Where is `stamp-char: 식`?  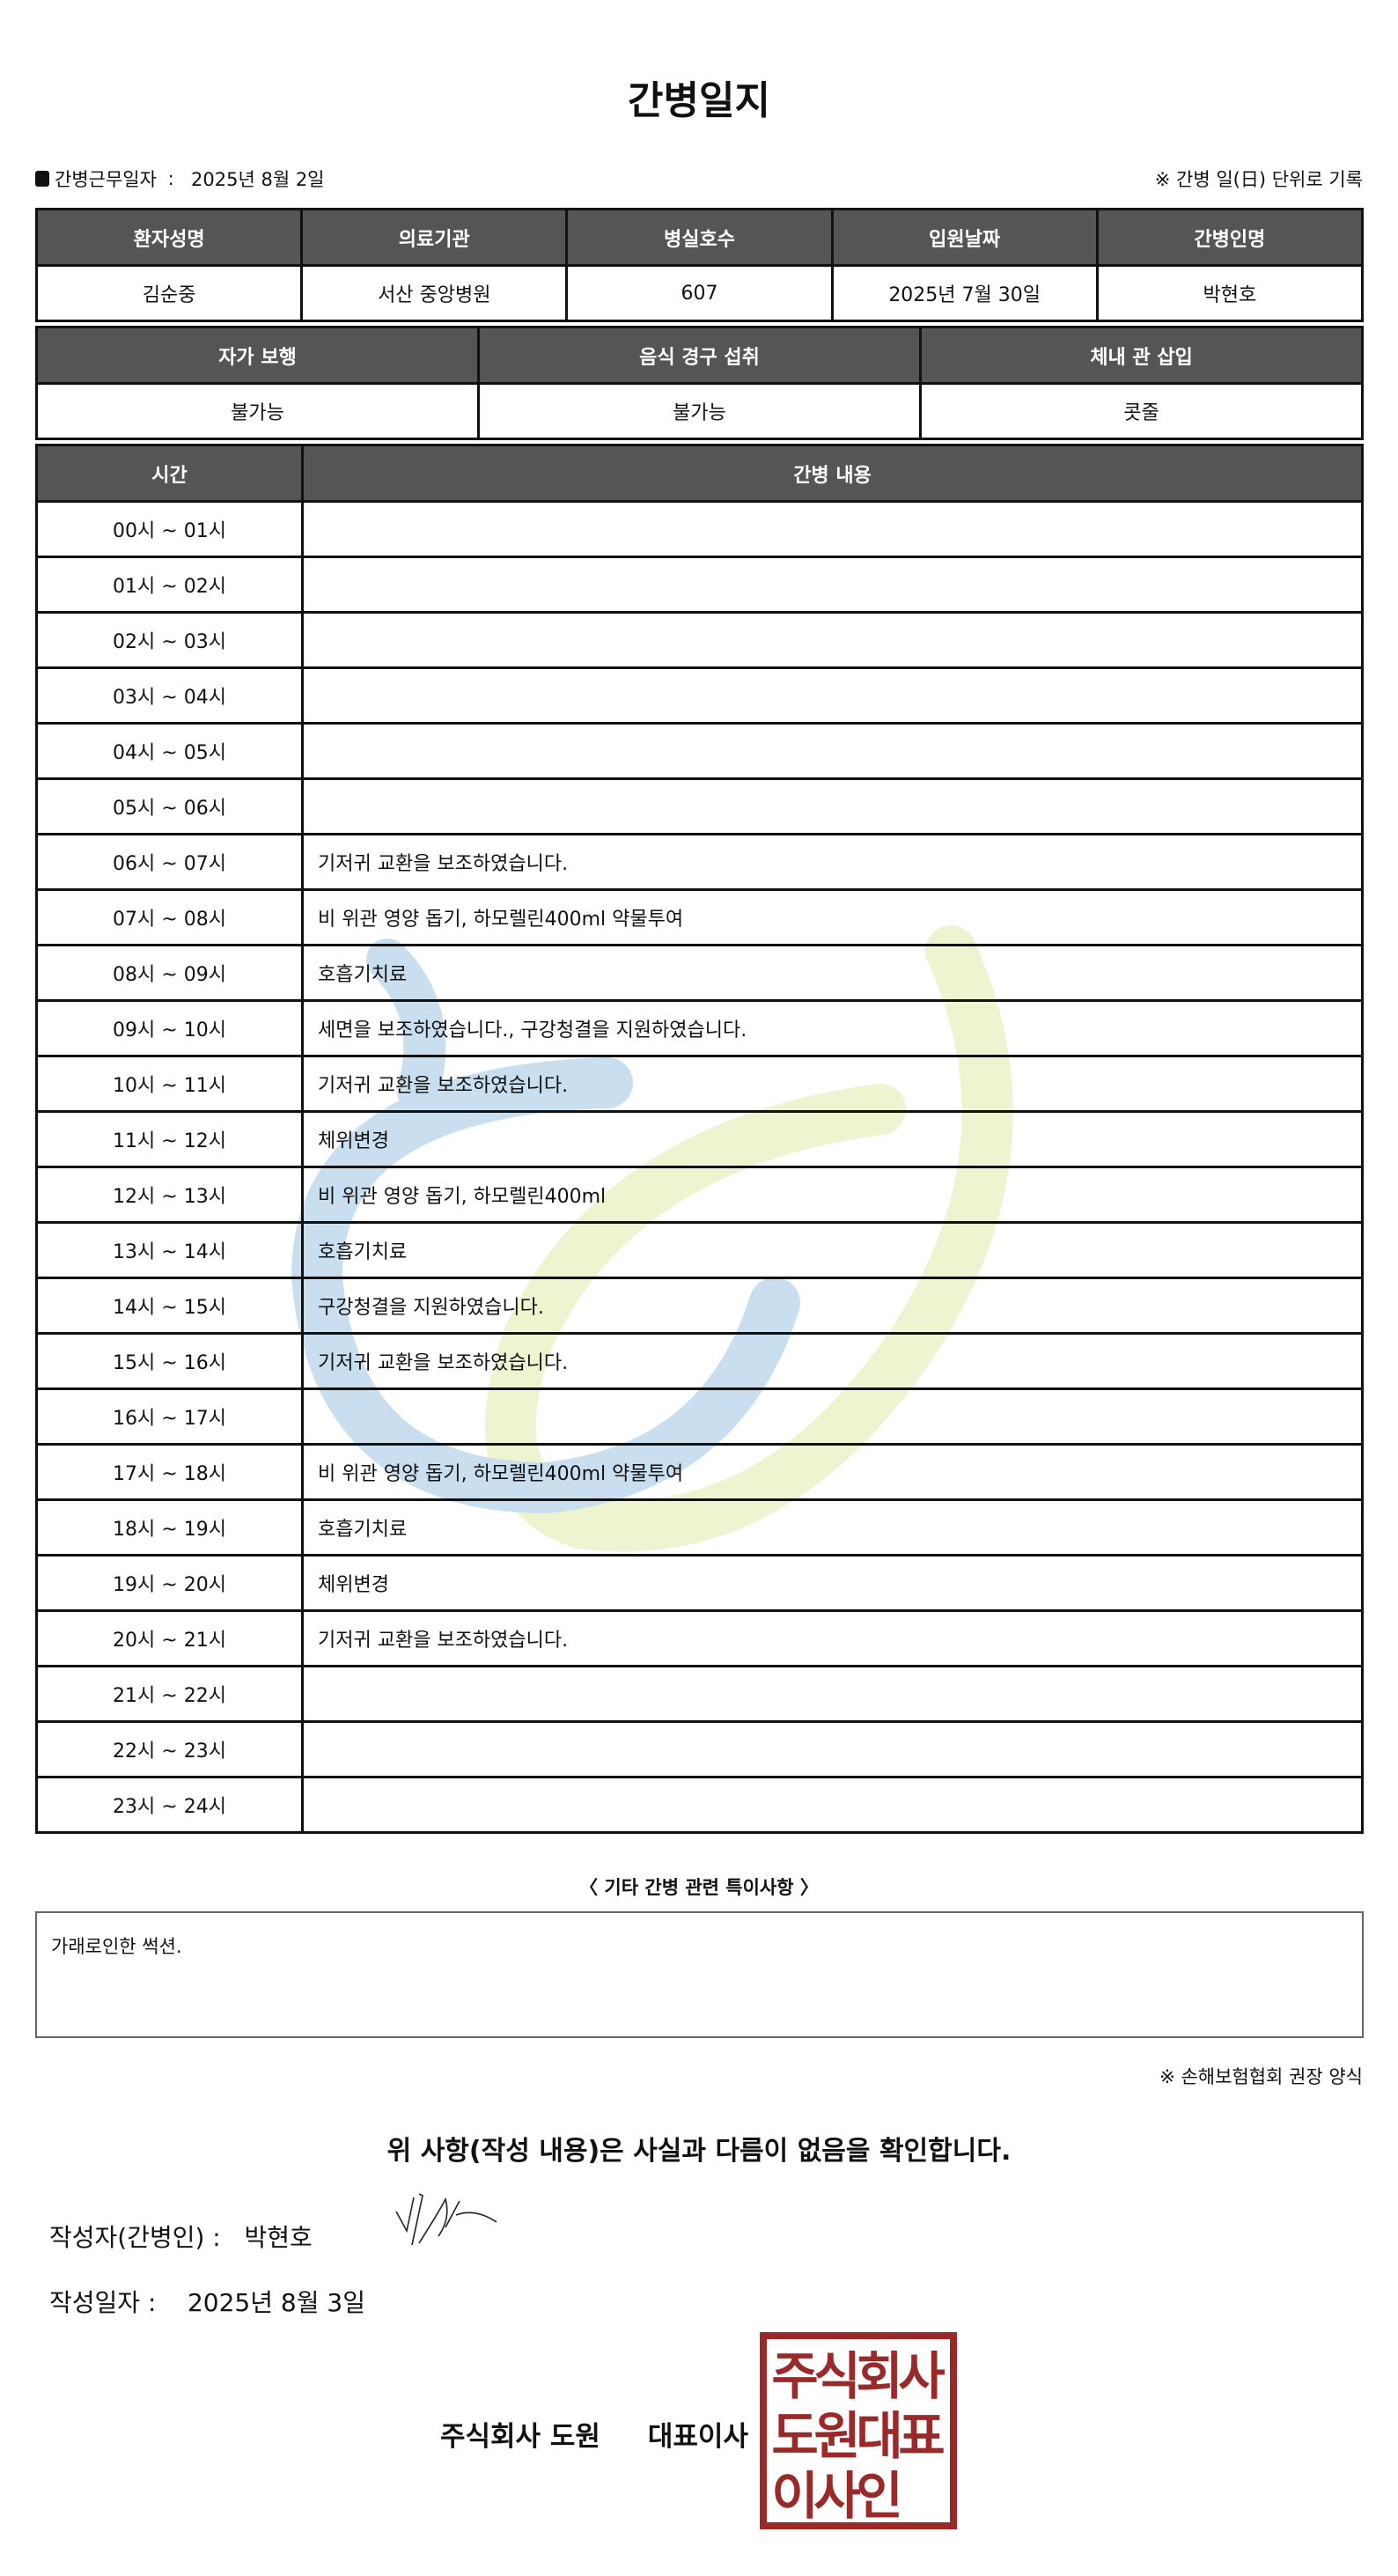
stamp-char: 식 is located at coordinates (836, 2376).